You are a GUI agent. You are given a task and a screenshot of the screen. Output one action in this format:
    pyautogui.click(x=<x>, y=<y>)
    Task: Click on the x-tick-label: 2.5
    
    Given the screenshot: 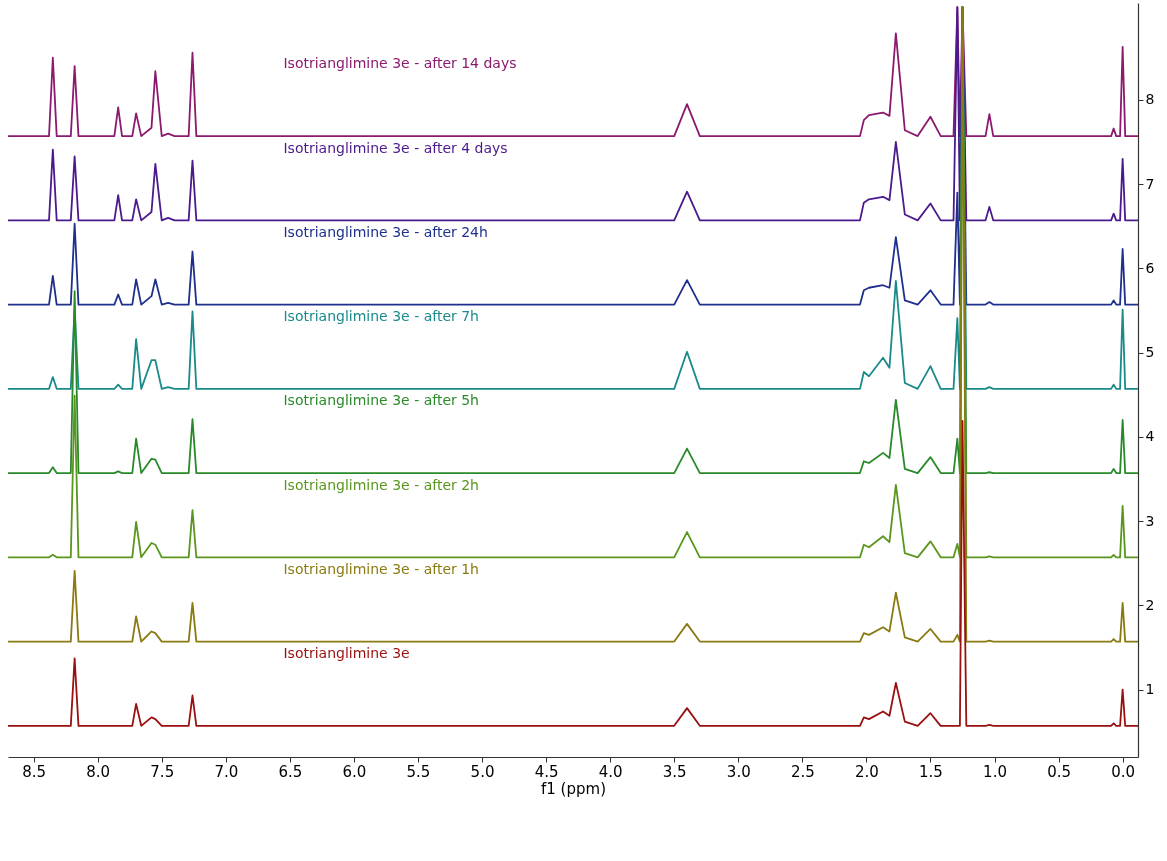 What is the action you would take?
    pyautogui.click(x=802, y=771)
    